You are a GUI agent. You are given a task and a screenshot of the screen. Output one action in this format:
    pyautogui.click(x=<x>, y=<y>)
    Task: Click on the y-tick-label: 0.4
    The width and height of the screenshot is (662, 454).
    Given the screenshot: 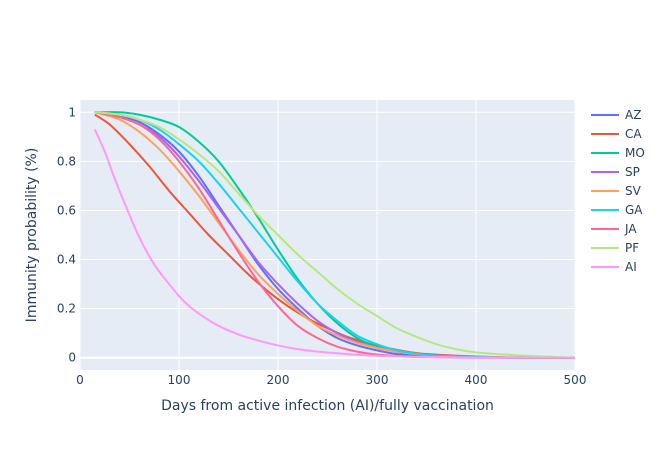 What is the action you would take?
    pyautogui.click(x=66, y=260)
    